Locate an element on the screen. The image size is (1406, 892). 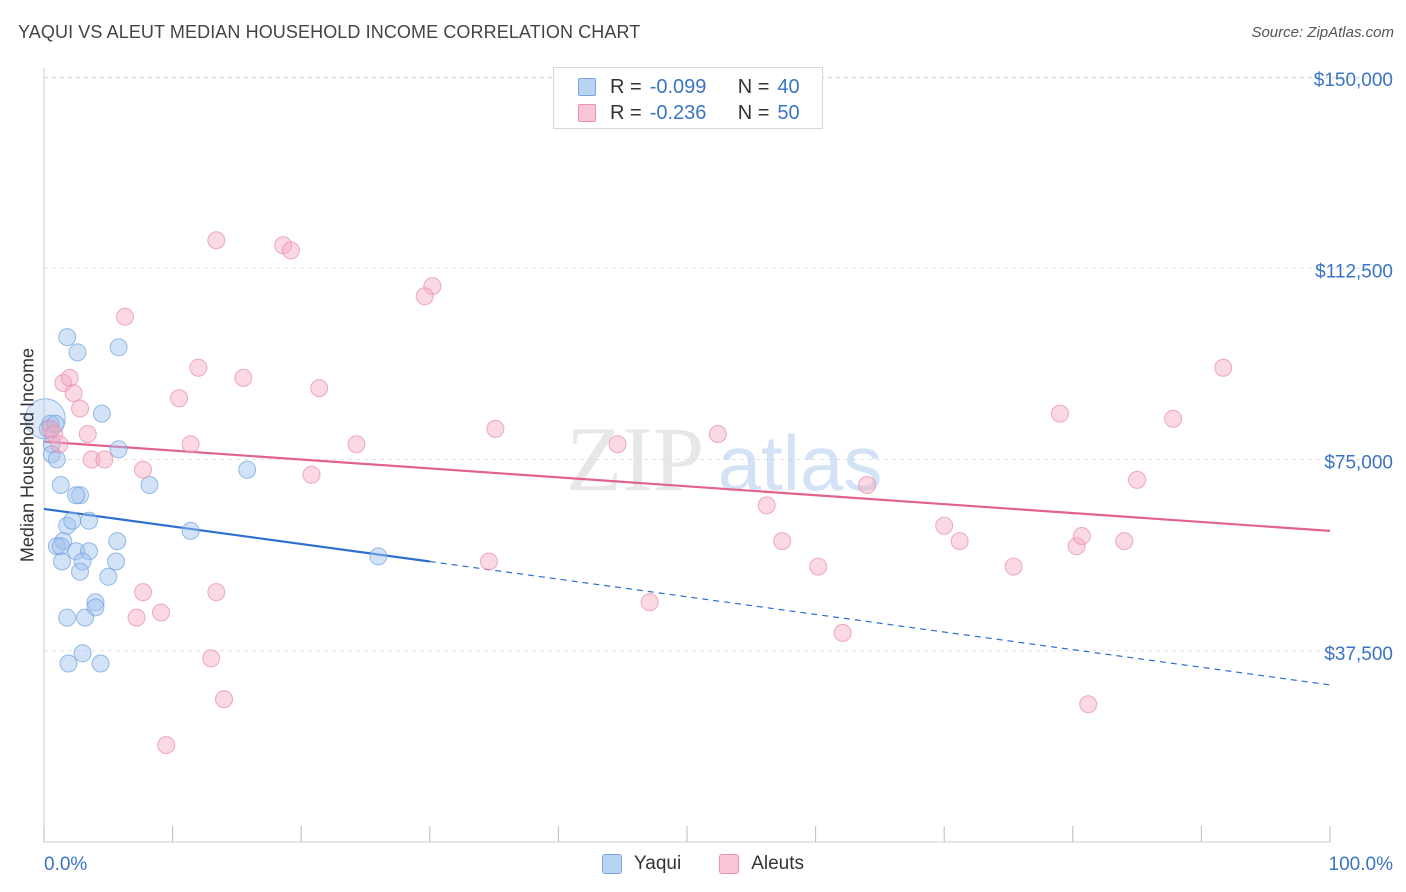
watermark: ZIP atlas is located at coordinates (724, 459).